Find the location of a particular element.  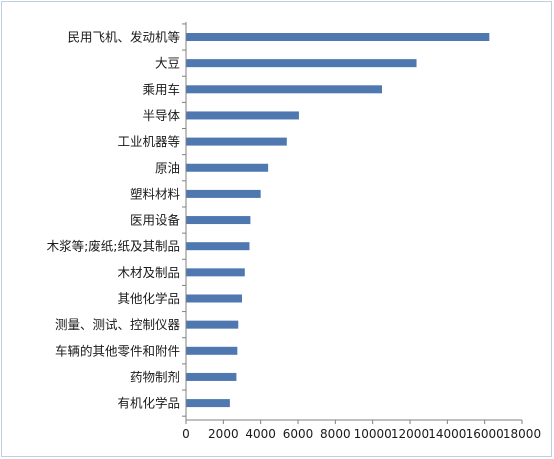

x-tick-label: 14000 is located at coordinates (447, 434).